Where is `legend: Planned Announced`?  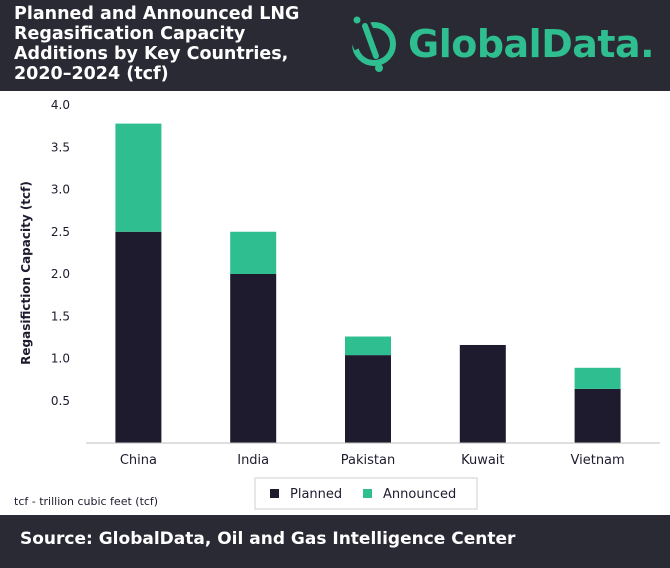
legend: Planned Announced is located at coordinates (366, 493).